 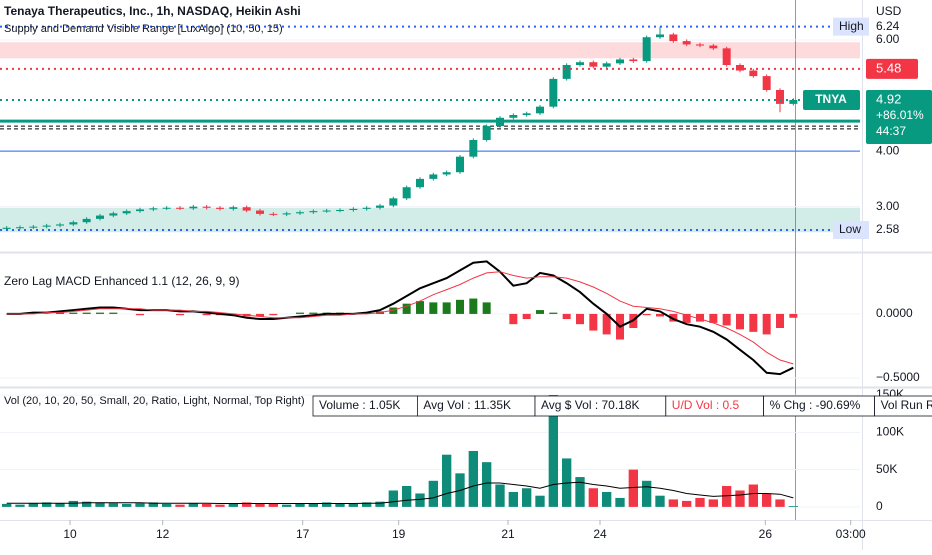 I want to click on y-tick-label: 100K, so click(x=890, y=432).